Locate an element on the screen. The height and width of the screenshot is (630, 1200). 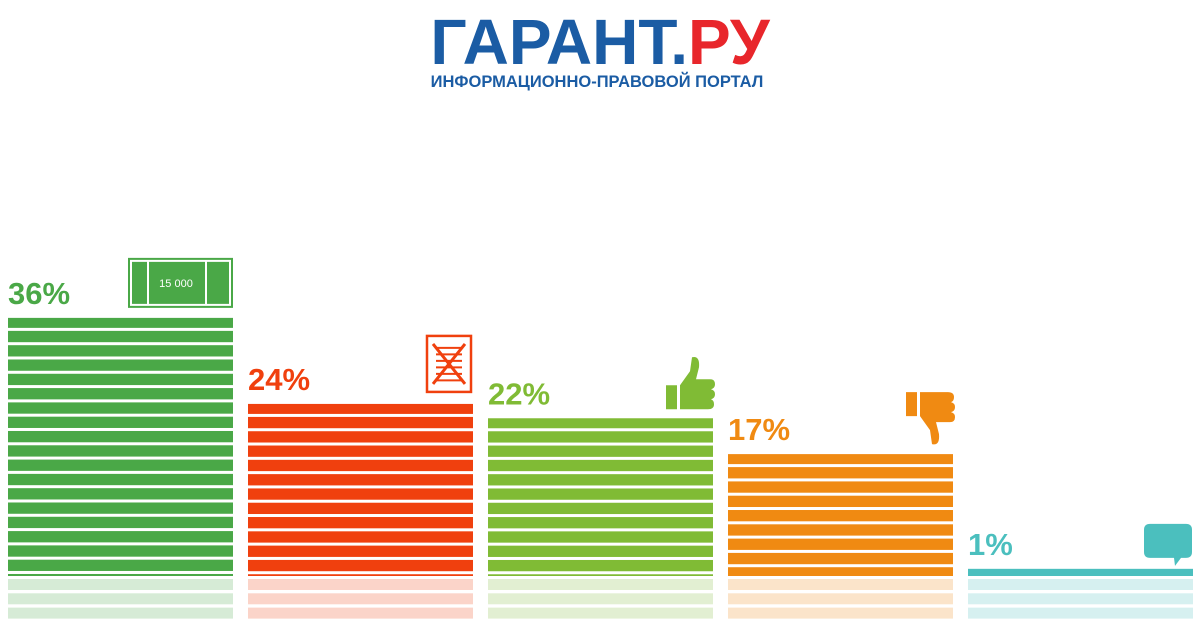
icon-line is located at coordinates (180, 282).